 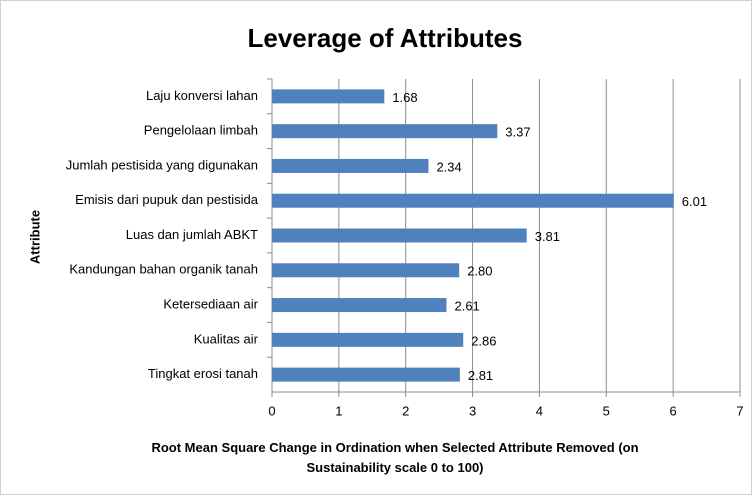 I want to click on chart-title: Leverage of Attributes, so click(x=385, y=38).